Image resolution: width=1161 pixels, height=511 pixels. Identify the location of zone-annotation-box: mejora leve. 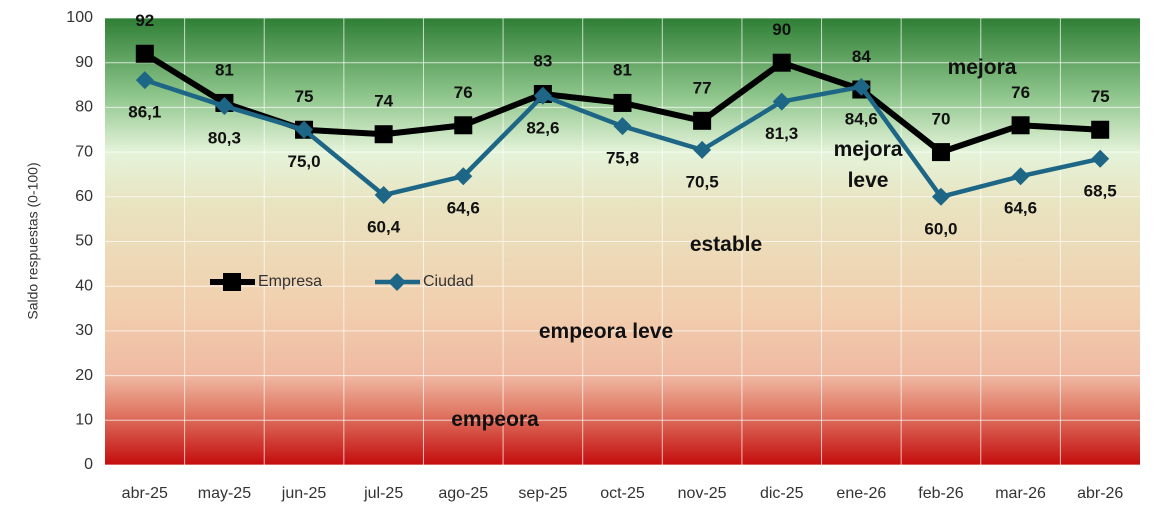
(868, 165).